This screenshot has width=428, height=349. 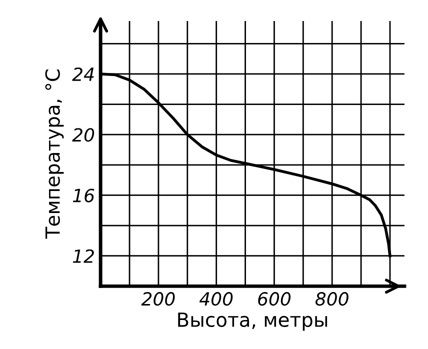 What do you see at coordinates (331, 299) in the screenshot?
I see `x-tick-label: 800` at bounding box center [331, 299].